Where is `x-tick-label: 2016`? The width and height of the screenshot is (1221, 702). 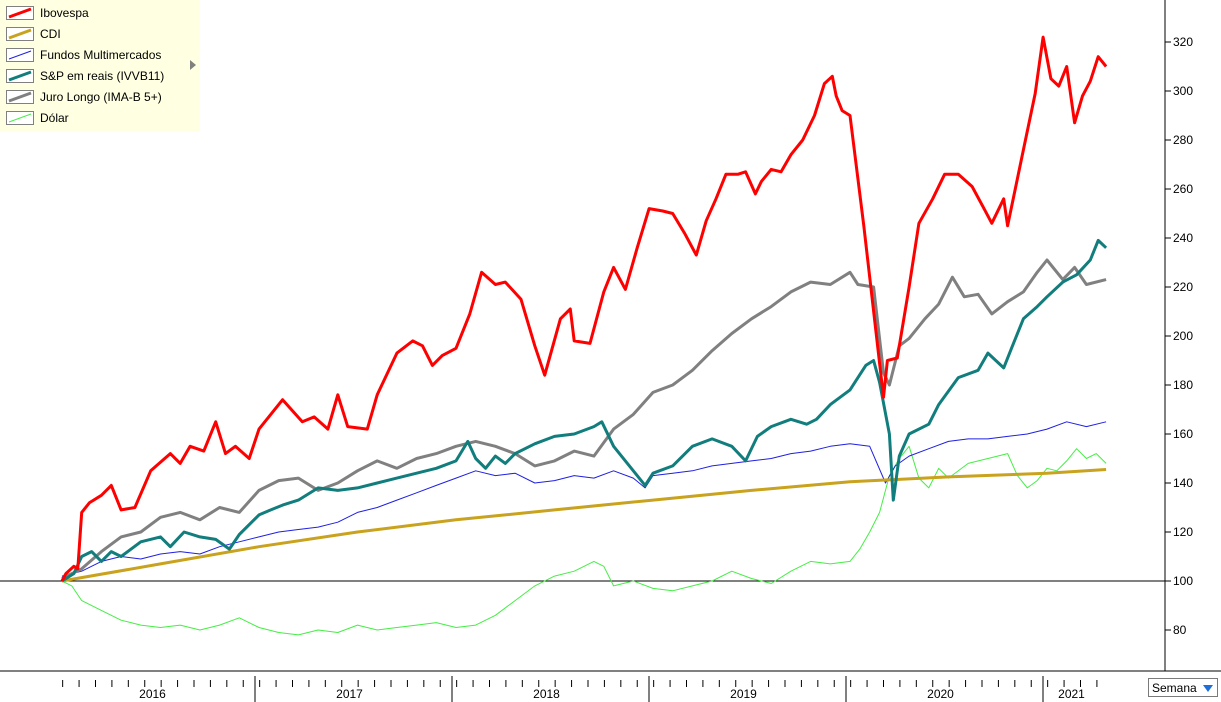
x-tick-label: 2016 is located at coordinates (152, 694).